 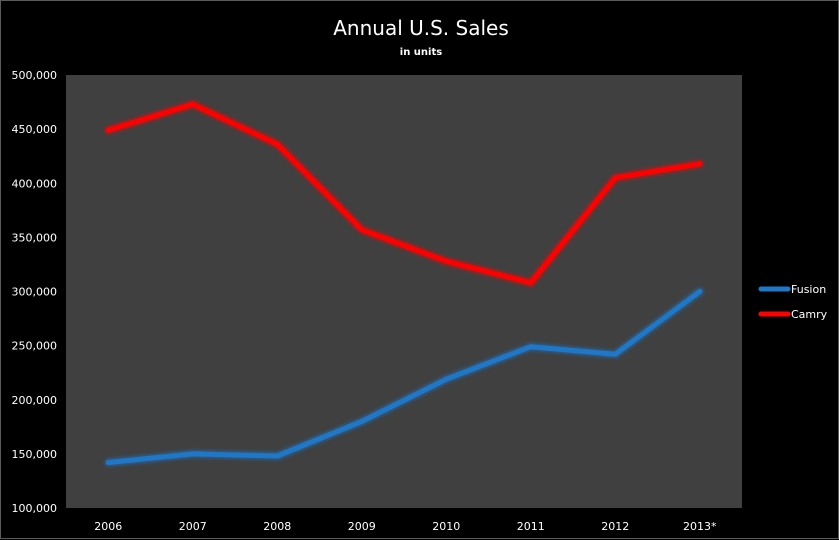 I want to click on x-tick-label: 2007, so click(x=193, y=526).